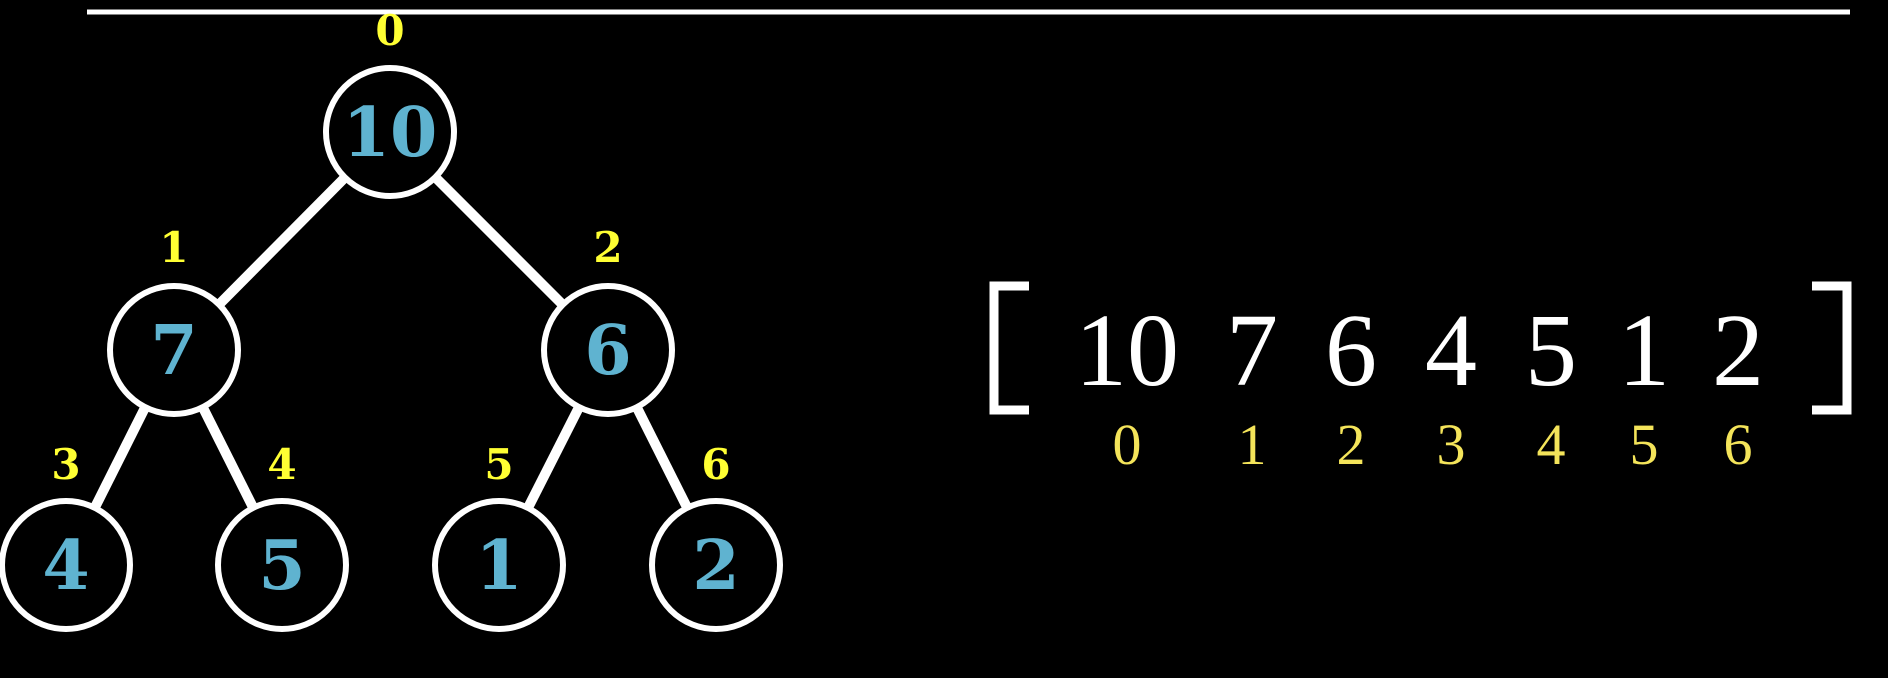 This screenshot has height=678, width=1888. I want to click on tree-node-0: 10 0, so click(390, 102).